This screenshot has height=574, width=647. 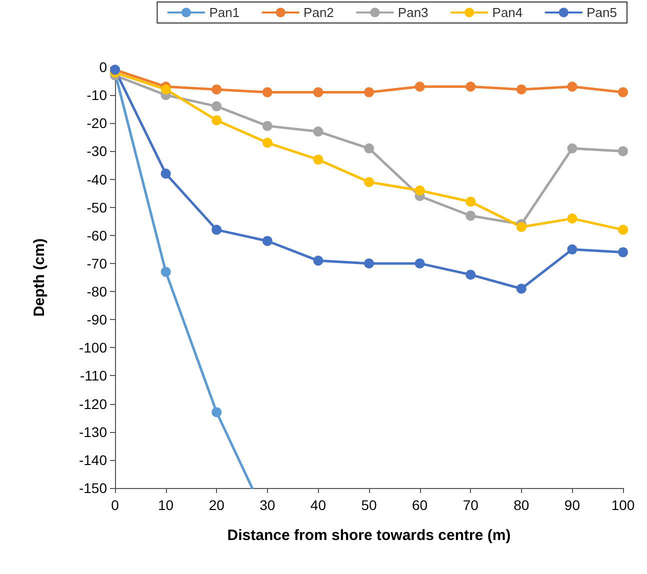 I want to click on y-tick-label: -90, so click(x=97, y=320).